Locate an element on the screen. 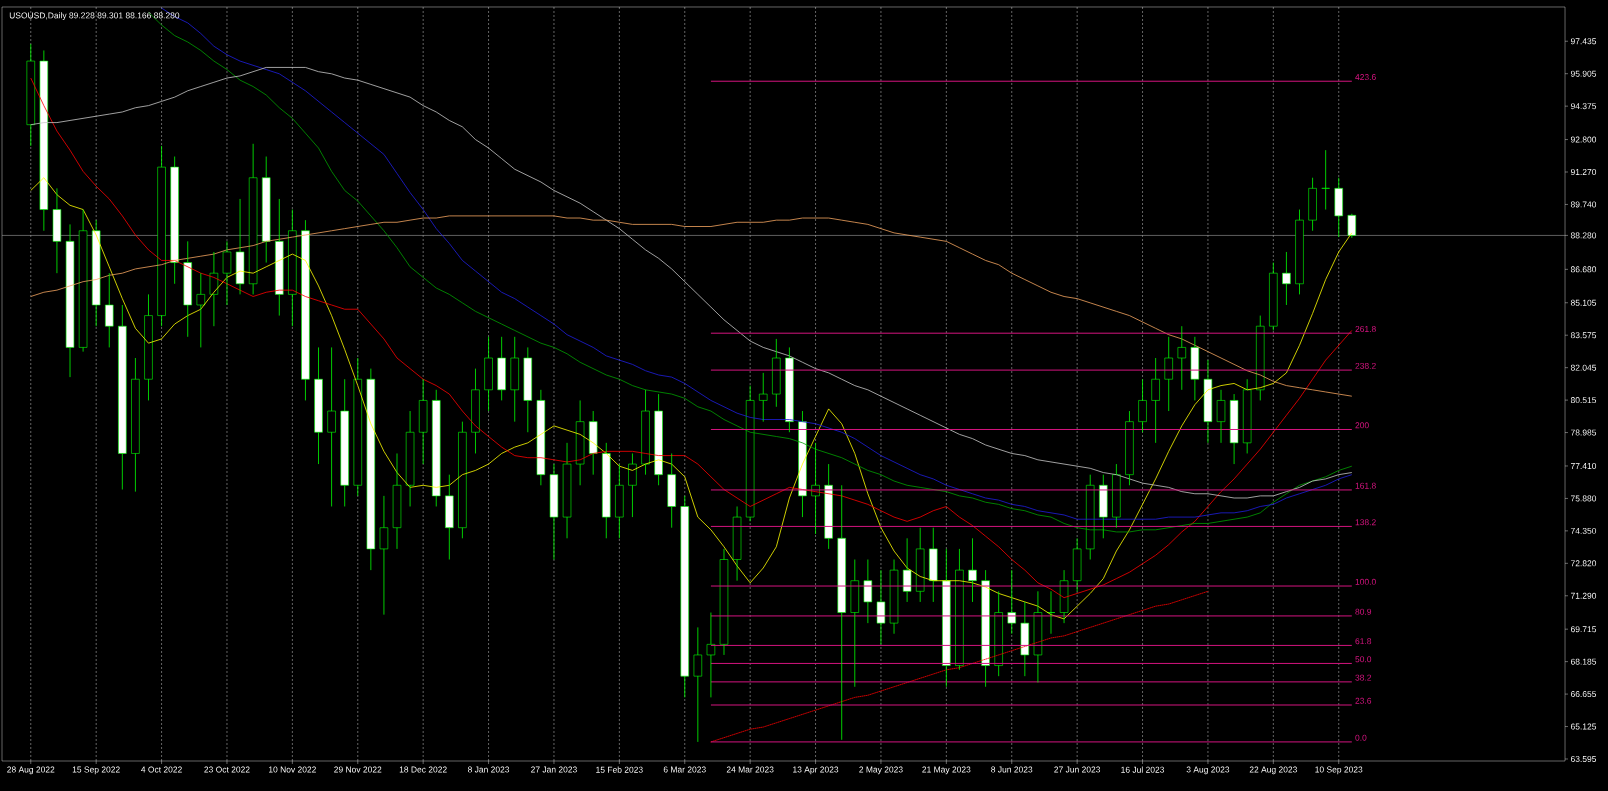 The height and width of the screenshot is (791, 1608). x-tick-label: 27 Jan 2023 is located at coordinates (554, 769).